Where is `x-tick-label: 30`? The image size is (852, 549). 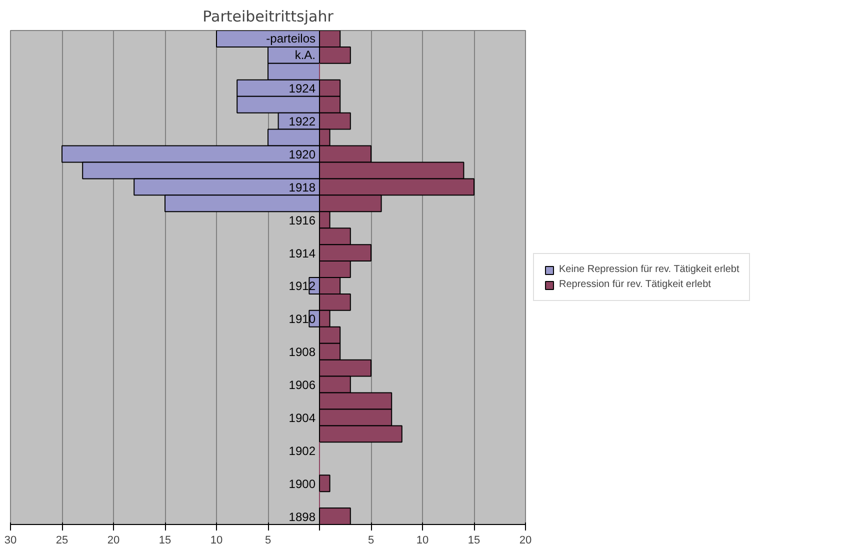
x-tick-label: 30 is located at coordinates (10, 540).